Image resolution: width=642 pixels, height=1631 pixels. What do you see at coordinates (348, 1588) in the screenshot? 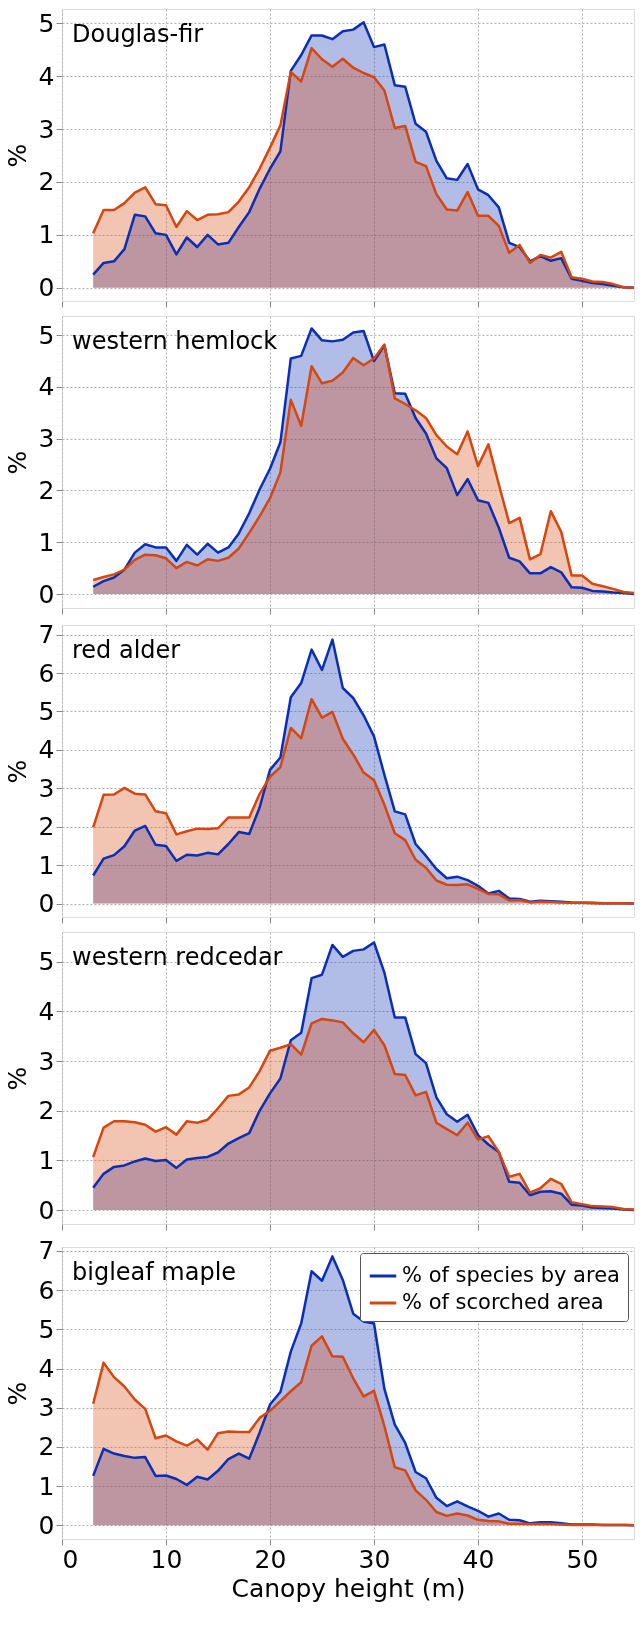
I see `x-axis-title: Canopy height (m)` at bounding box center [348, 1588].